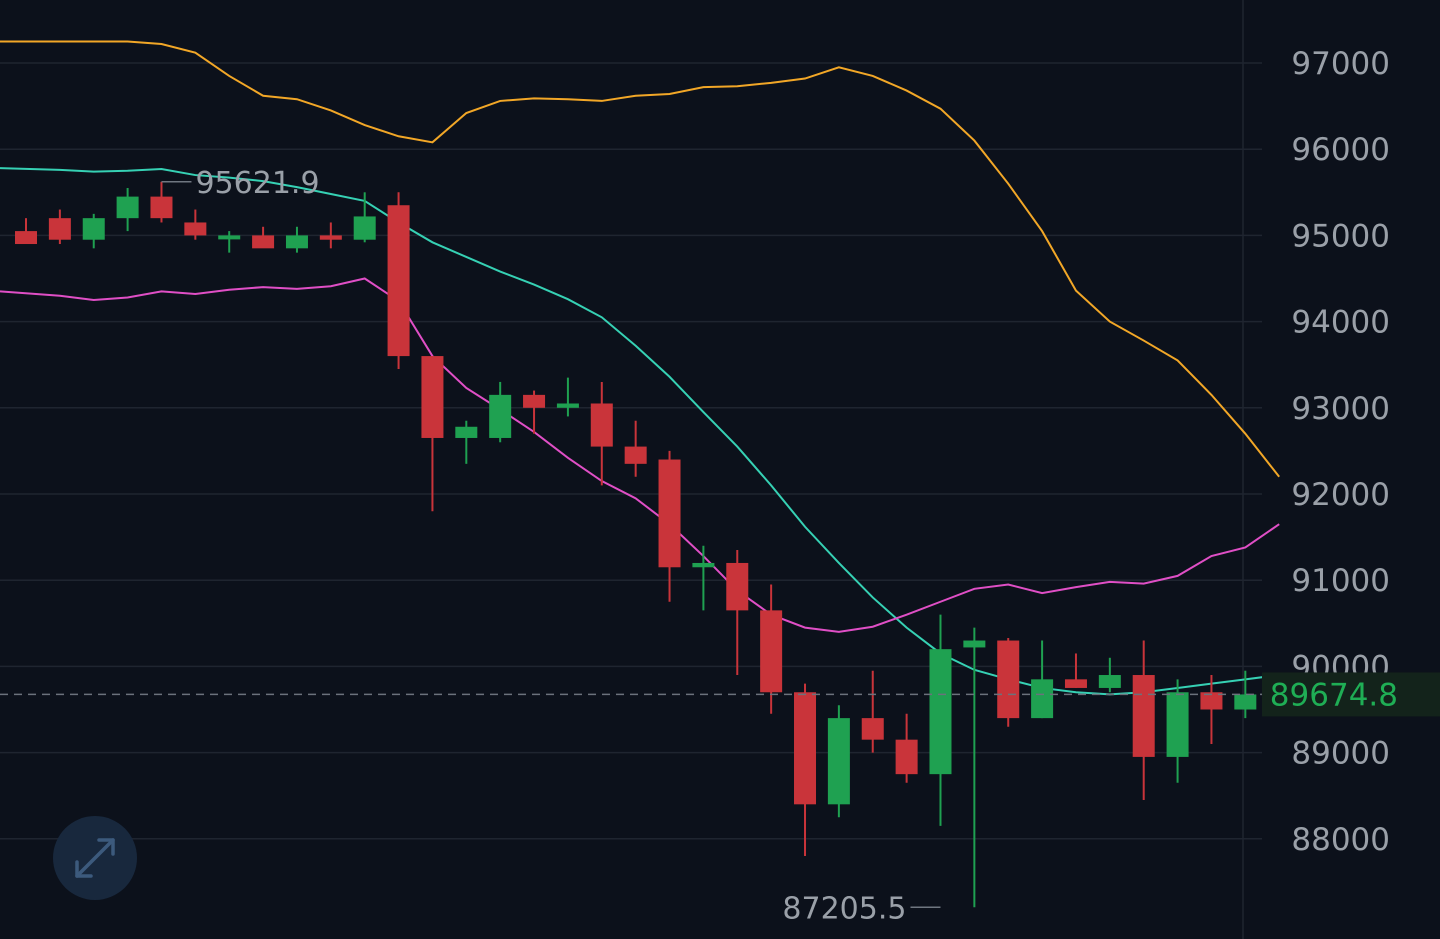 This screenshot has height=939, width=1440. I want to click on current-price-label: 89674.8, so click(1334, 695).